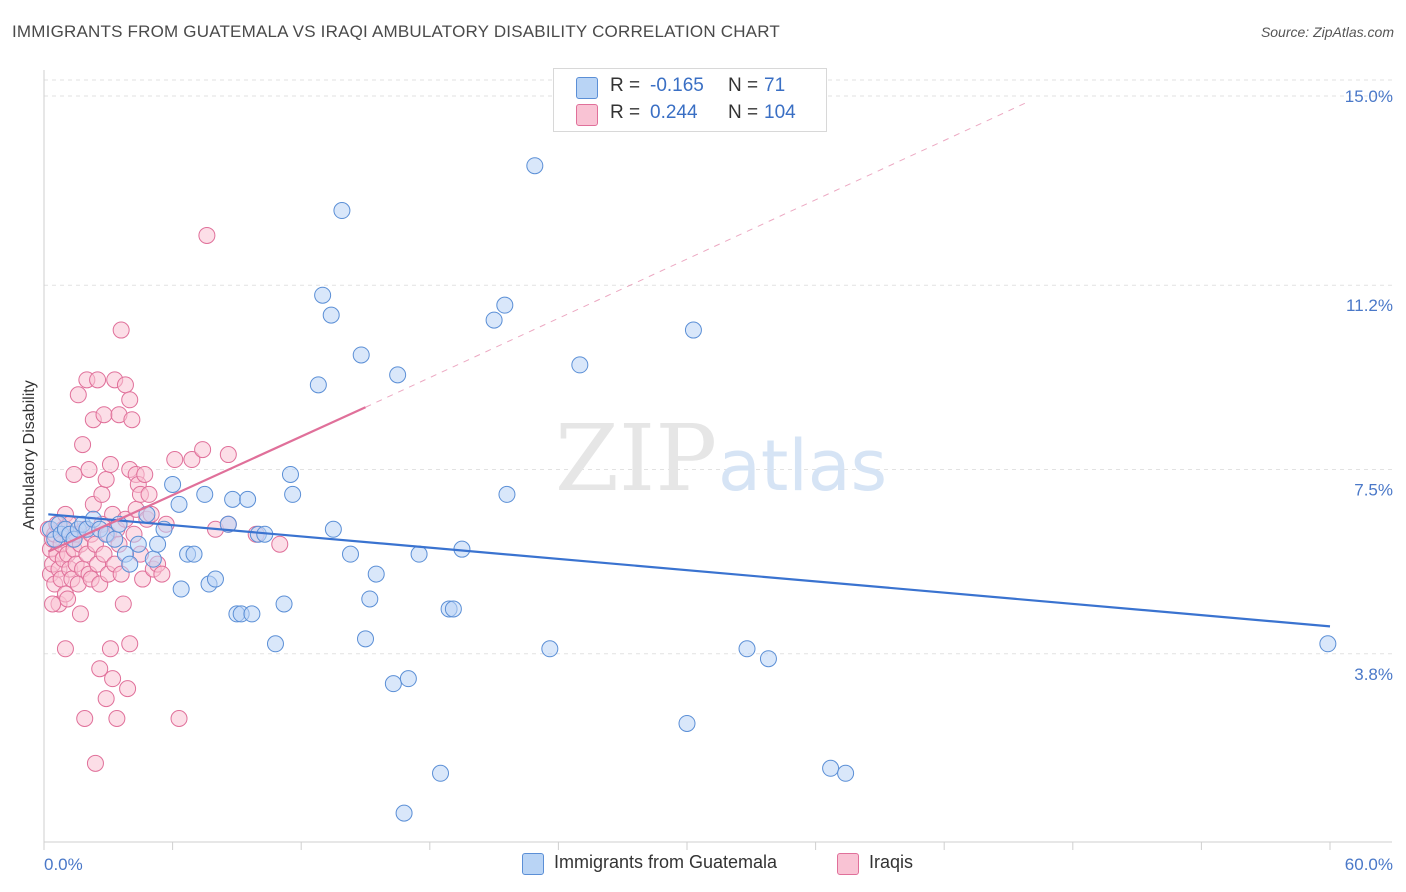  I want to click on legend-n-value: 71, so click(775, 85).